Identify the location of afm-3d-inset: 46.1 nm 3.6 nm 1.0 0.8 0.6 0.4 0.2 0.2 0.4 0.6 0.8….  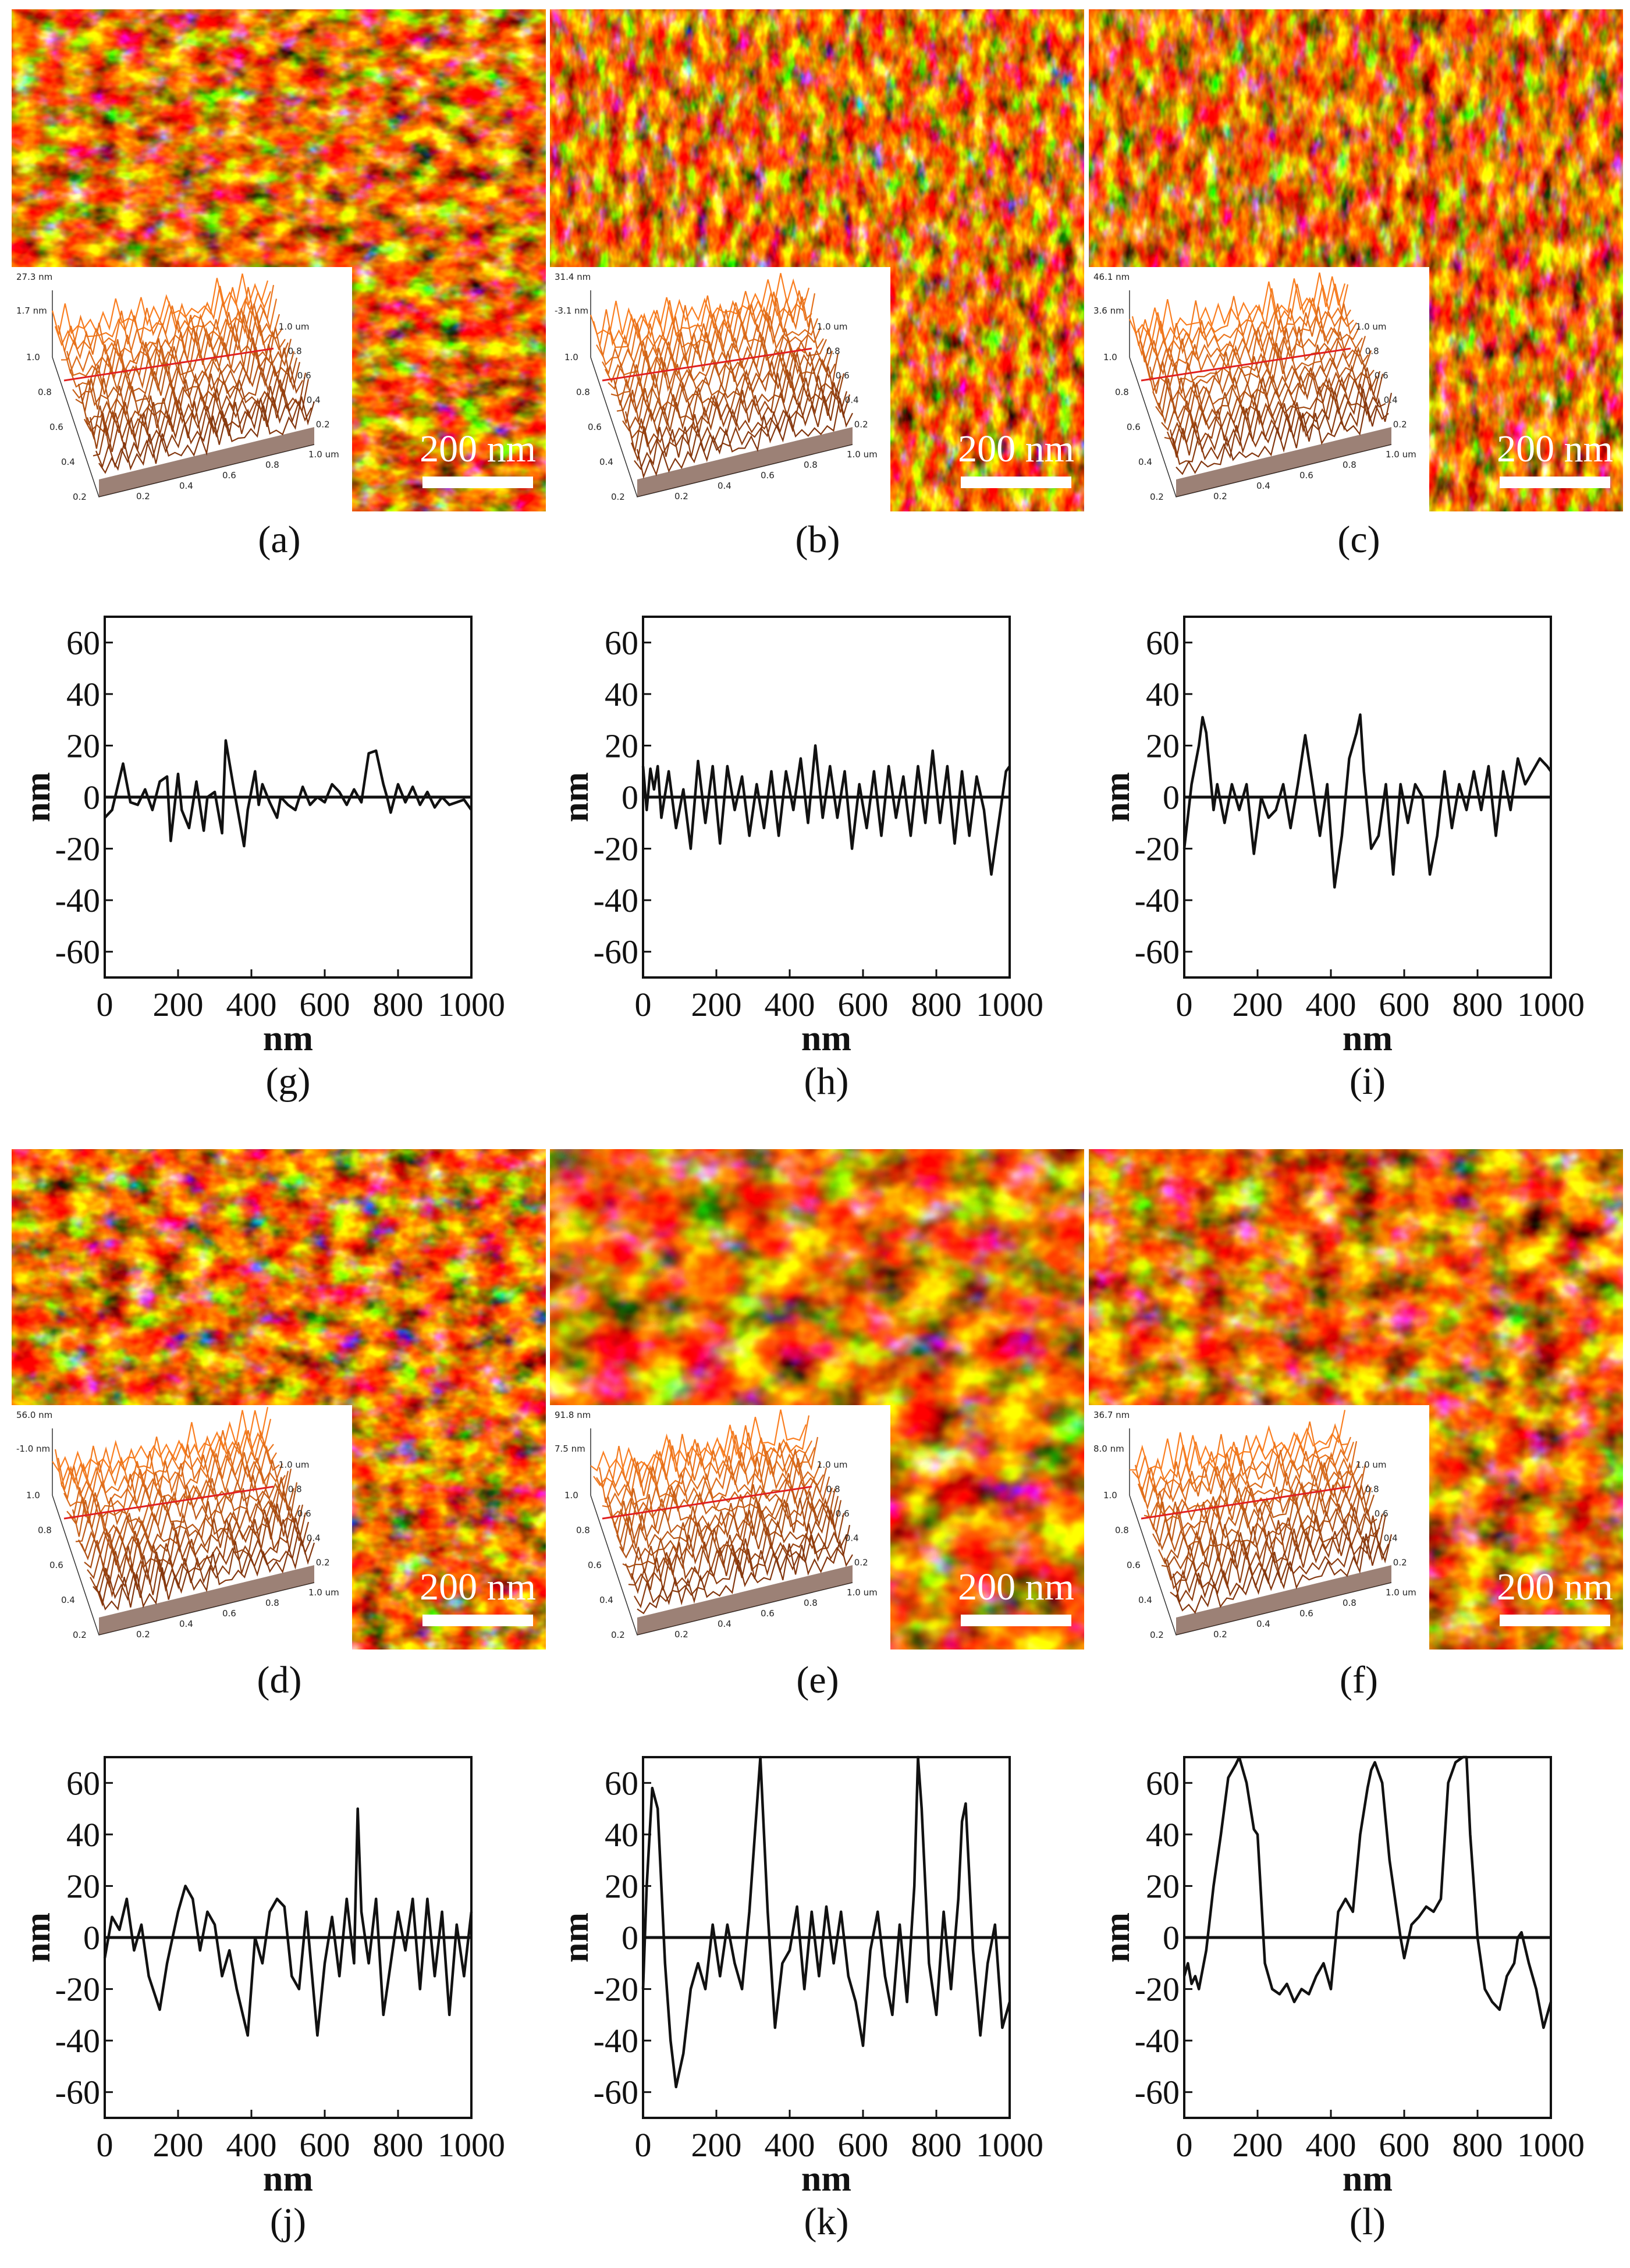
(1259, 389).